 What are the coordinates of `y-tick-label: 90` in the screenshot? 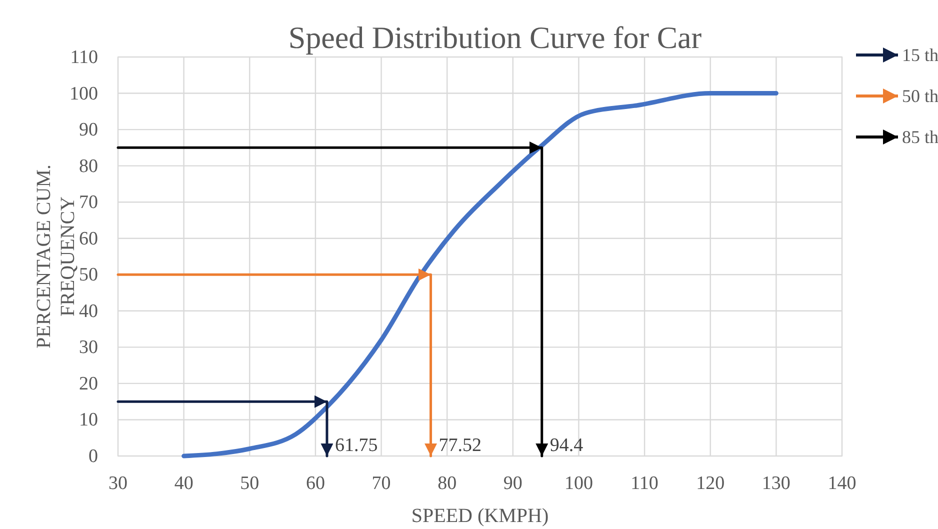 It's located at (88, 130).